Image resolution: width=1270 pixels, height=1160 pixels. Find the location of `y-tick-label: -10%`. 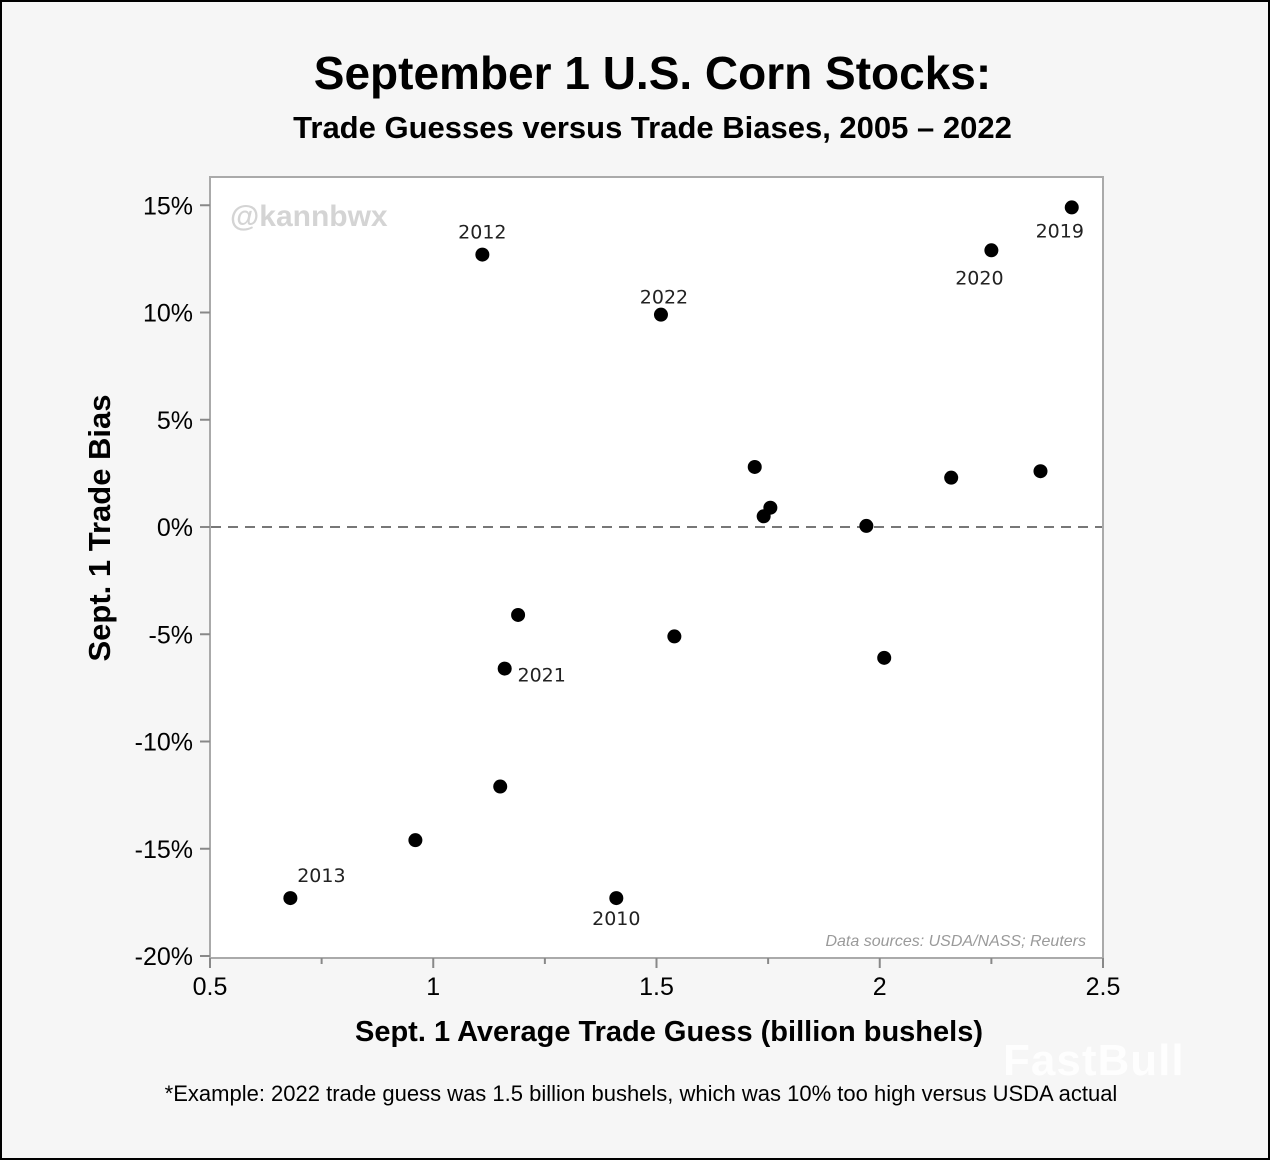

y-tick-label: -10% is located at coordinates (164, 743).